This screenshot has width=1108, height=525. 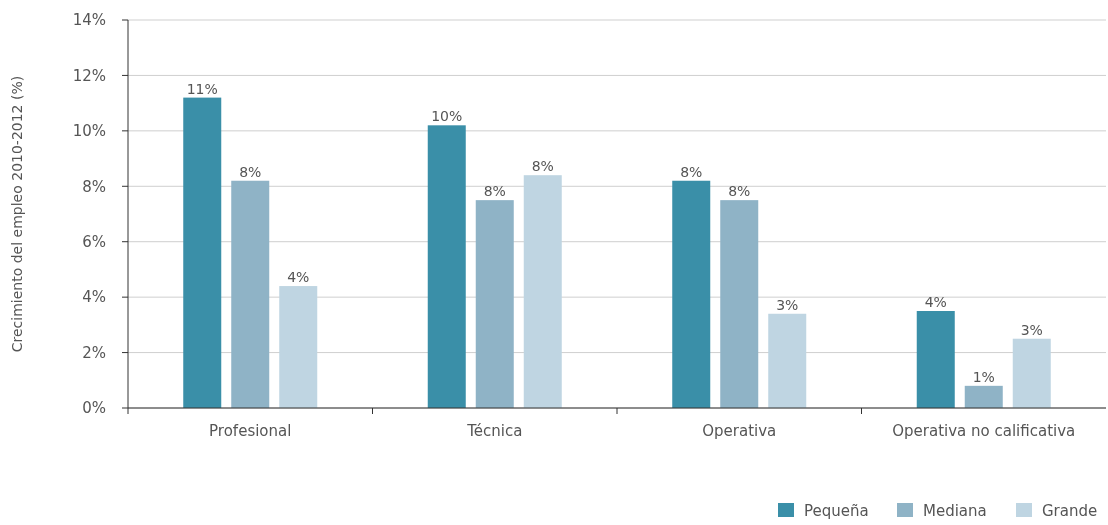 I want to click on data-label: 1%, so click(x=983, y=376).